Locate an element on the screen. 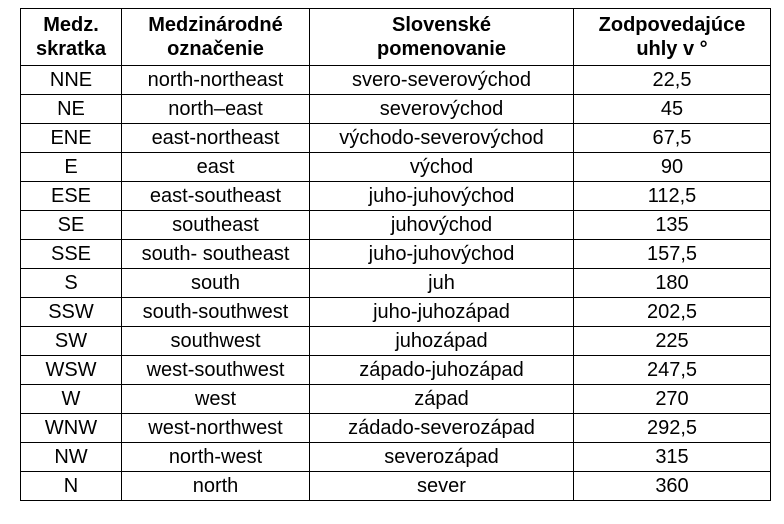 The width and height of the screenshot is (784, 524). header-cell: Medzinárodné označenie is located at coordinates (215, 37).